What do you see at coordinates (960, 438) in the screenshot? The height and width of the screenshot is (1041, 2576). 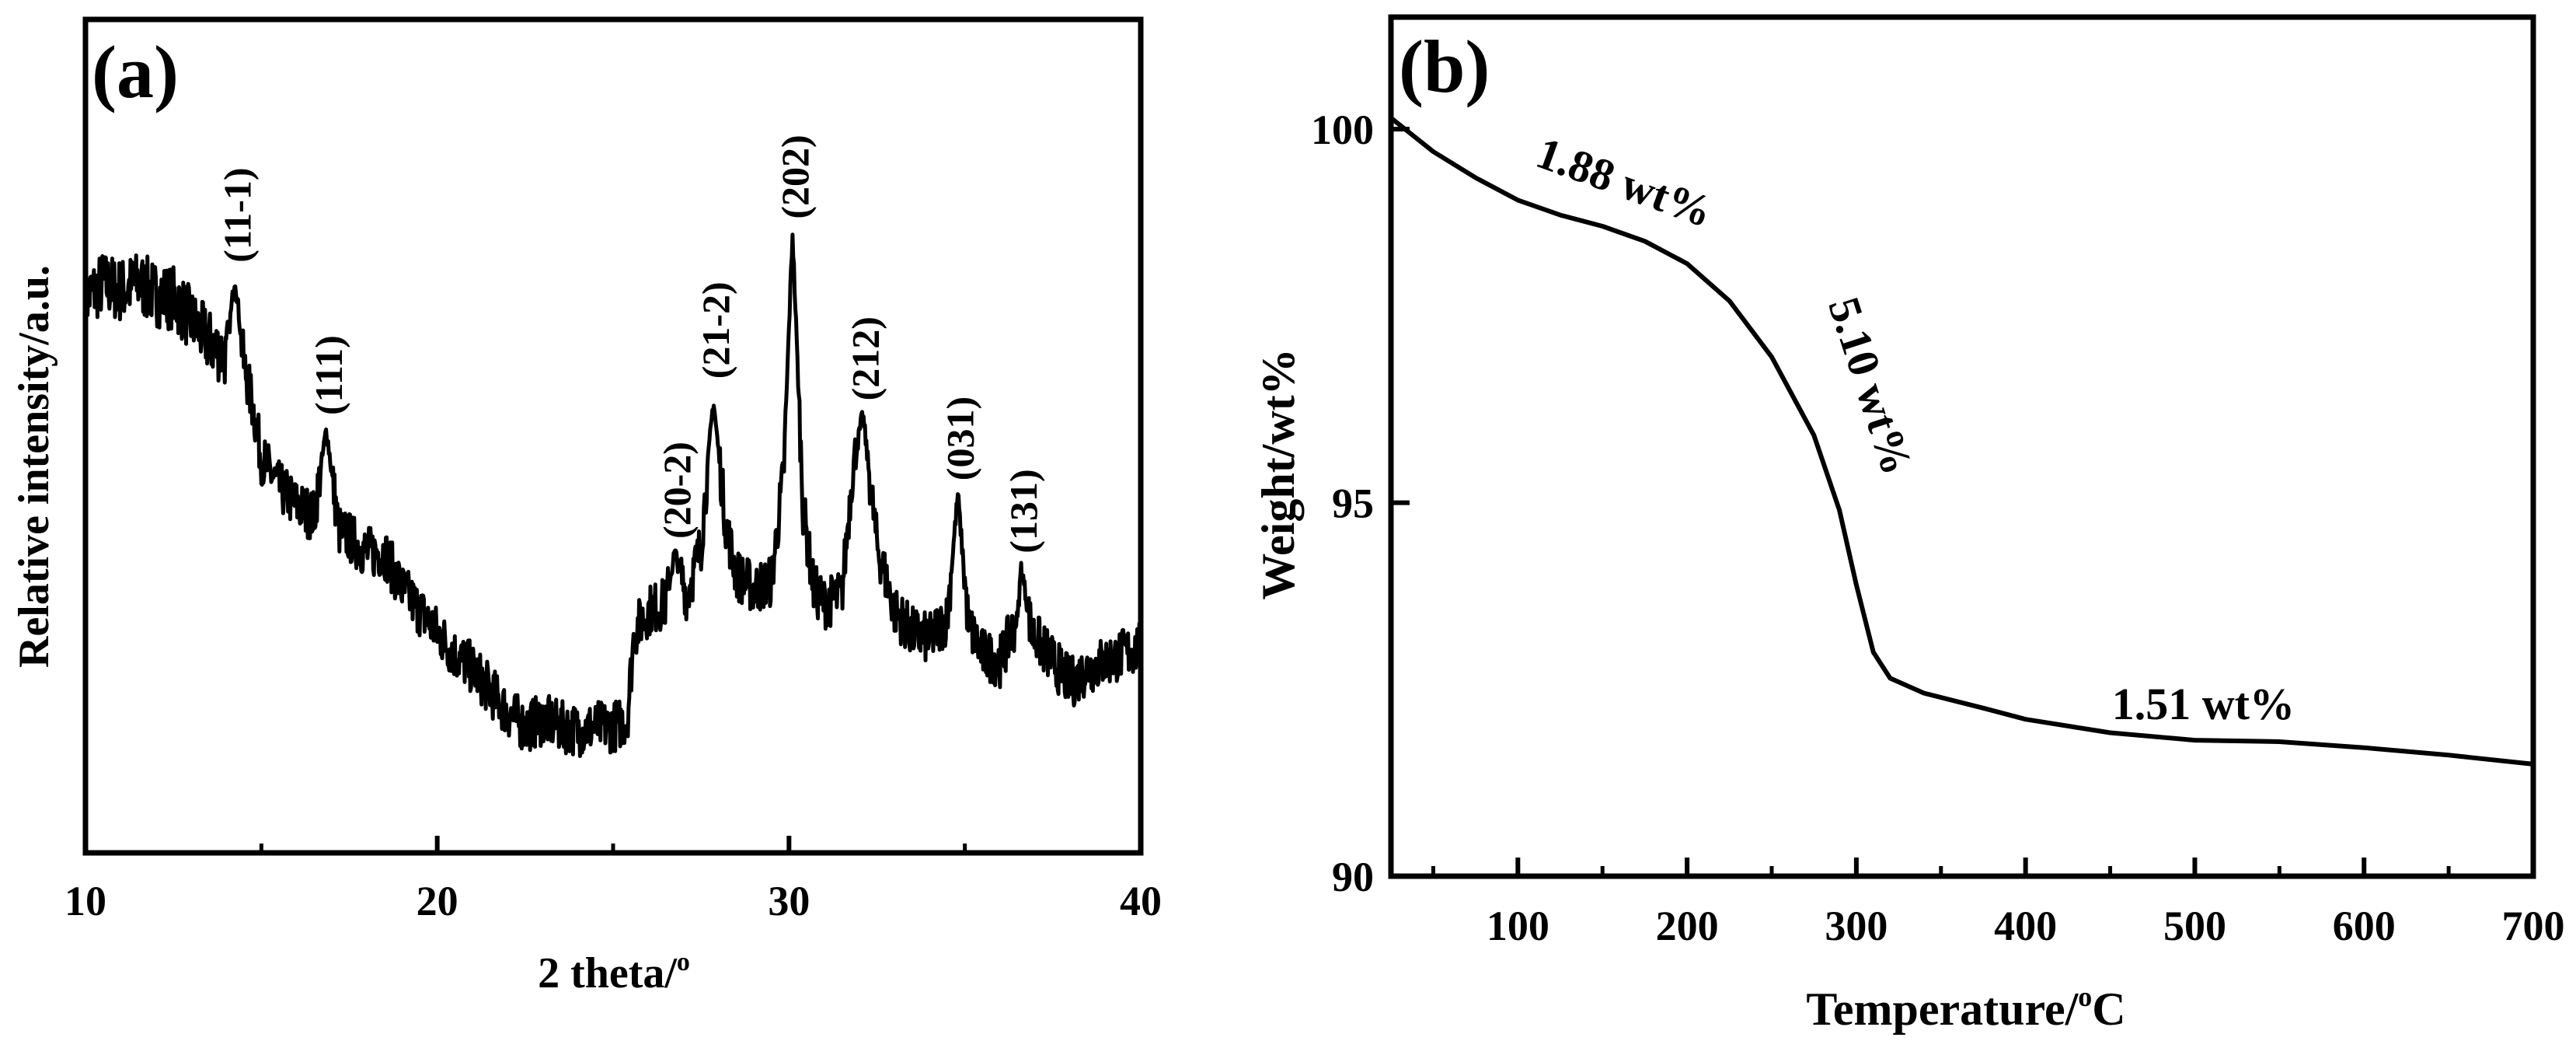 I see `panel-a-peak-label: (031)` at bounding box center [960, 438].